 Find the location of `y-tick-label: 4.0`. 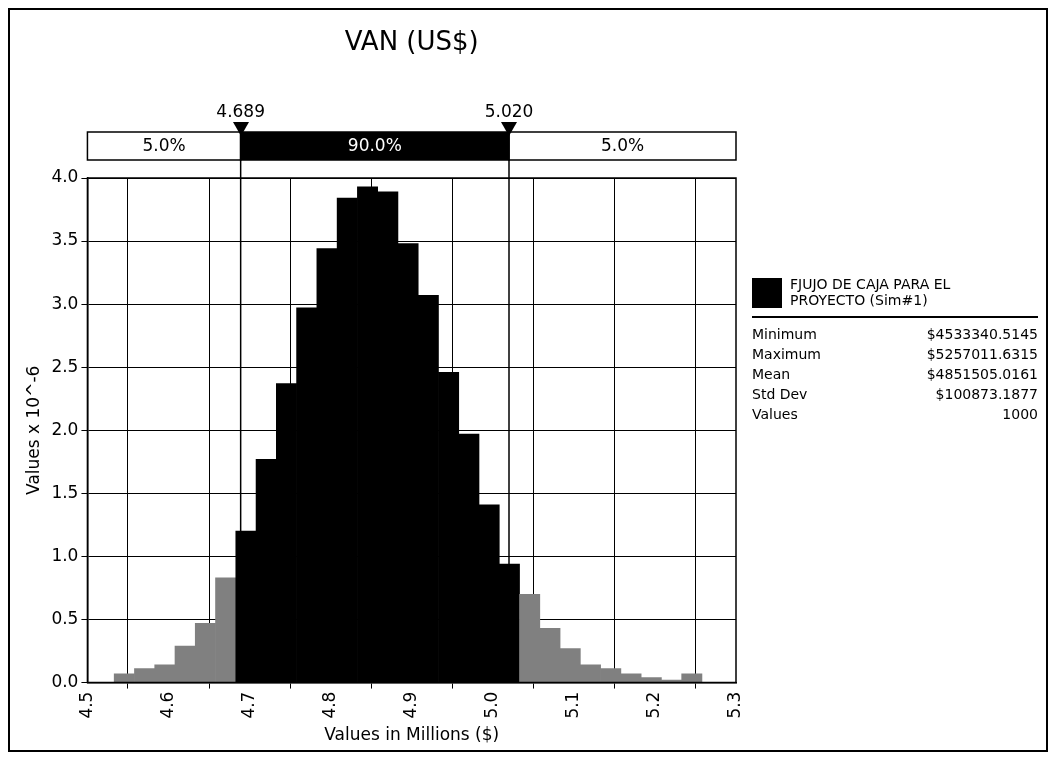

y-tick-label: 4.0 is located at coordinates (65, 176).